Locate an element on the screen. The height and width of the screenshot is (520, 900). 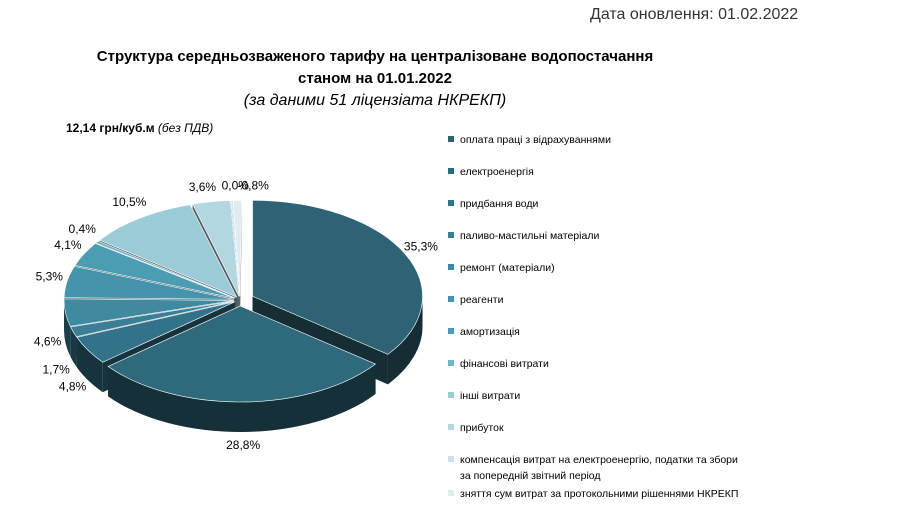
slice-value-label: 4,6% is located at coordinates (48, 342).